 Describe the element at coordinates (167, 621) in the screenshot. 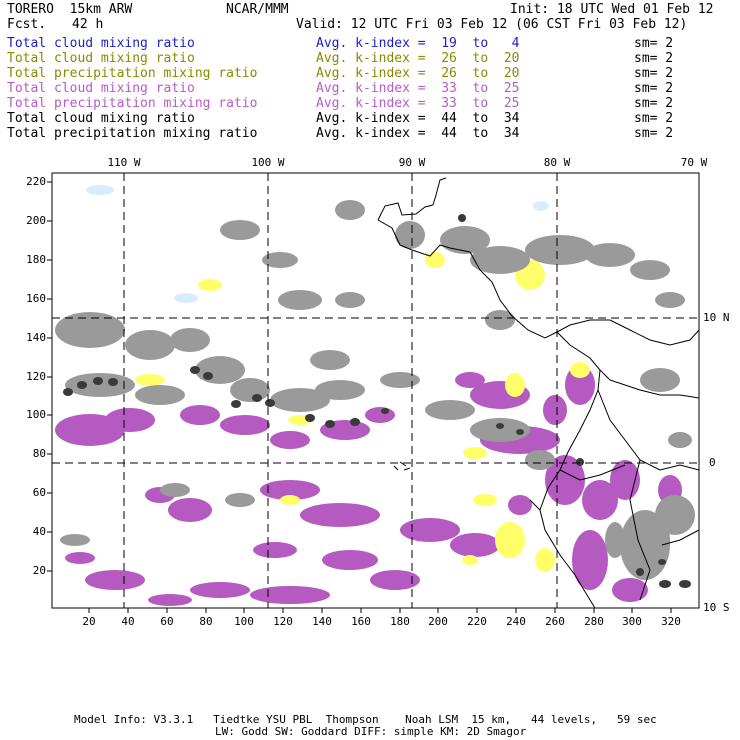

I see `x-tick-label: 60` at that location.